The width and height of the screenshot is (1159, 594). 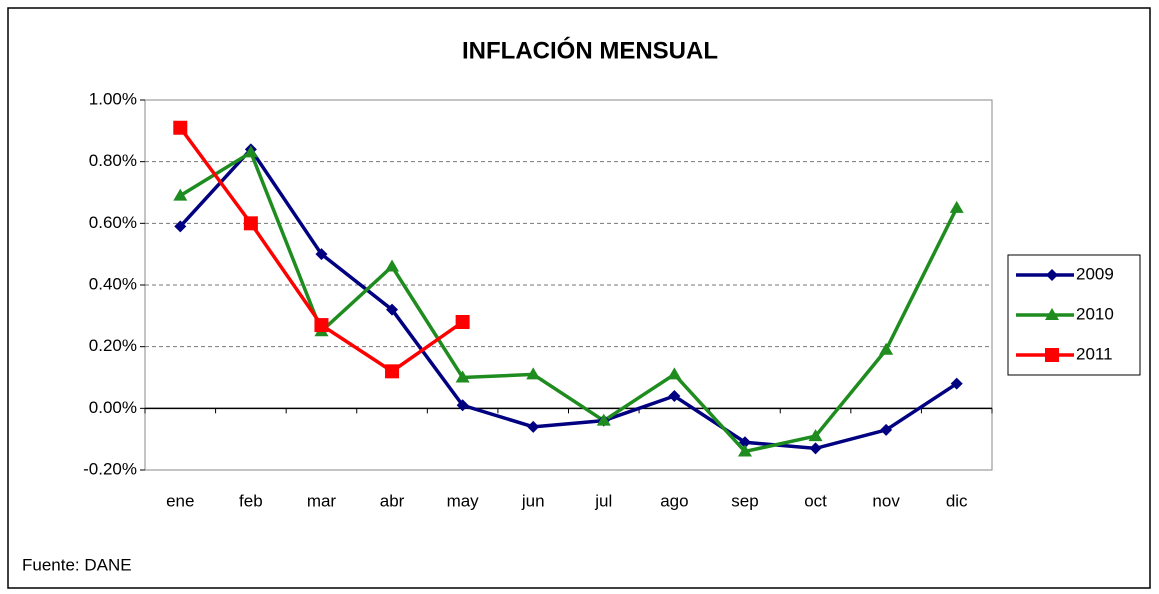 What do you see at coordinates (392, 500) in the screenshot?
I see `x-tick-label: abr` at bounding box center [392, 500].